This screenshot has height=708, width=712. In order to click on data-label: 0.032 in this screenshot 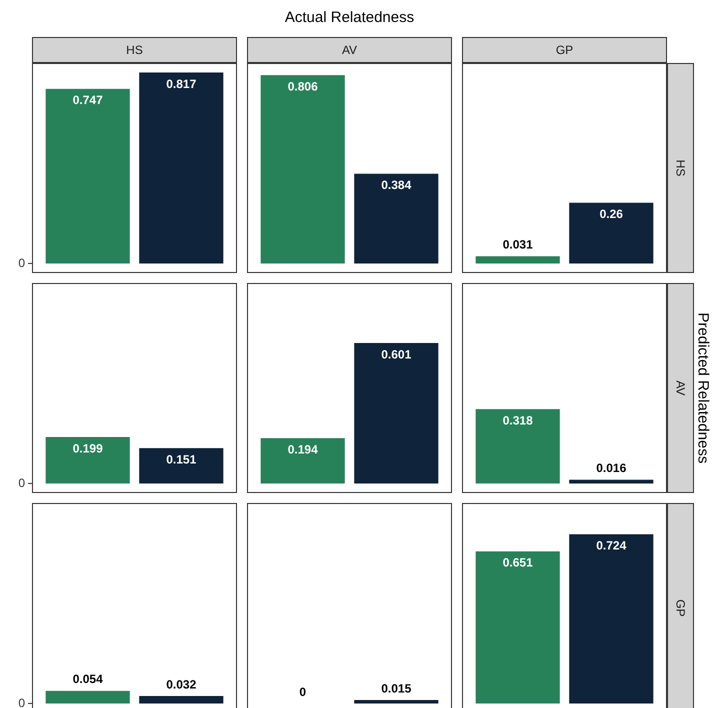, I will do `click(181, 684)`.